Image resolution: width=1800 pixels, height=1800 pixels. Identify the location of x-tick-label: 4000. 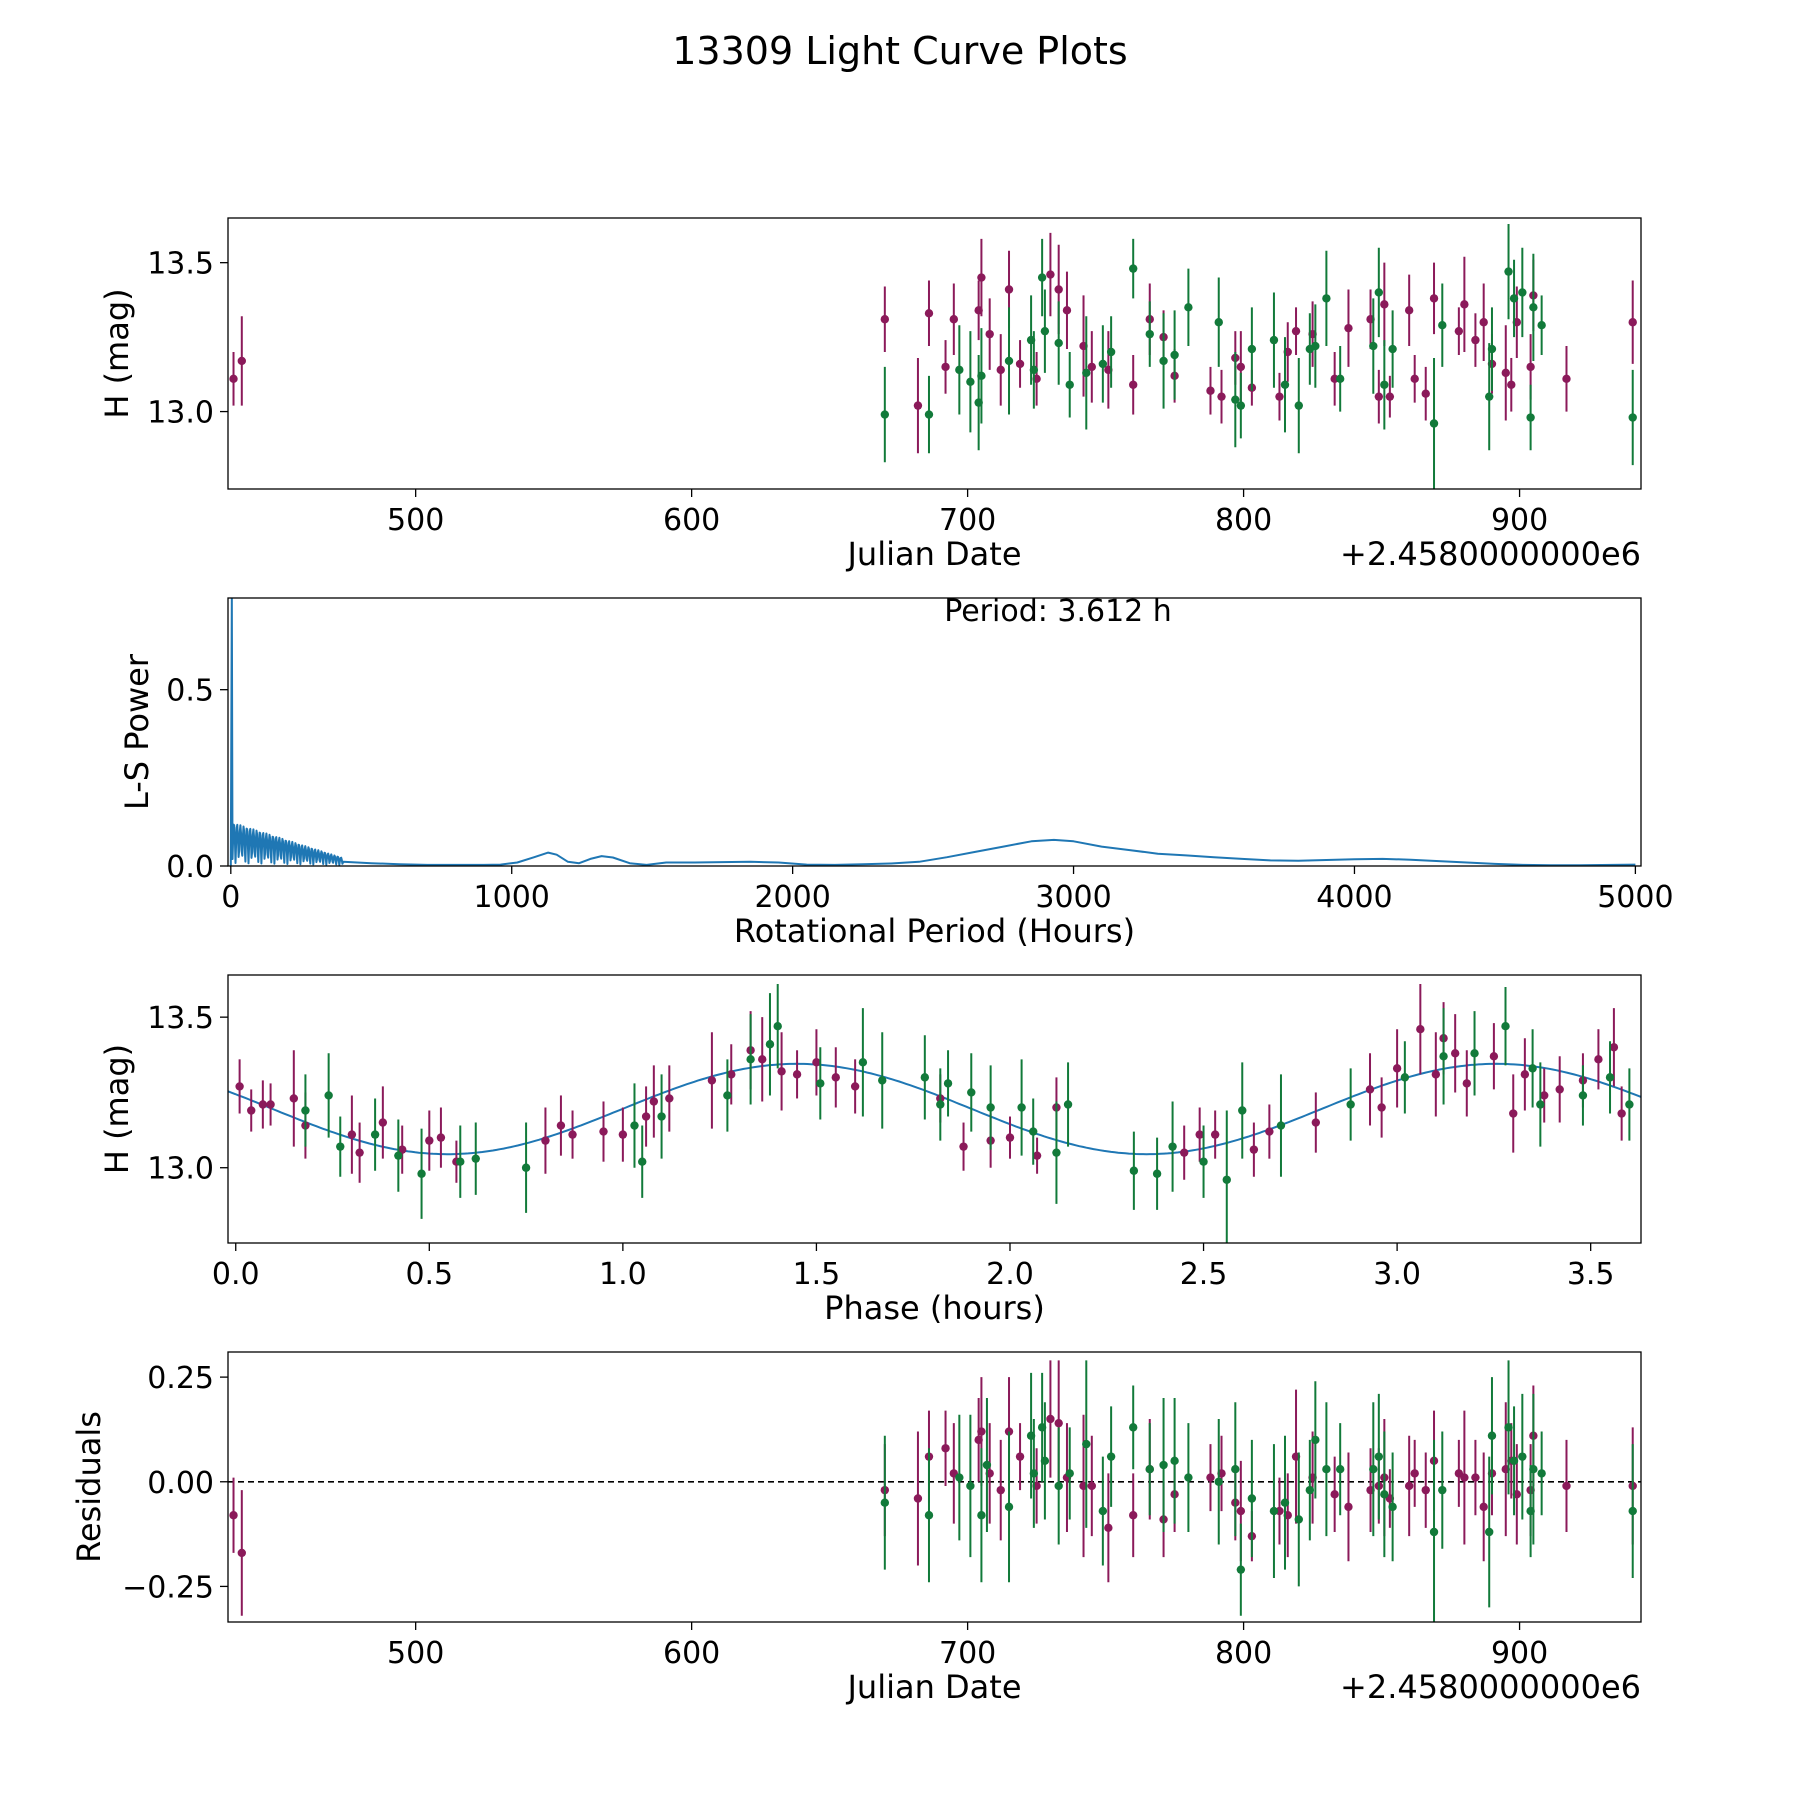
(1354, 897).